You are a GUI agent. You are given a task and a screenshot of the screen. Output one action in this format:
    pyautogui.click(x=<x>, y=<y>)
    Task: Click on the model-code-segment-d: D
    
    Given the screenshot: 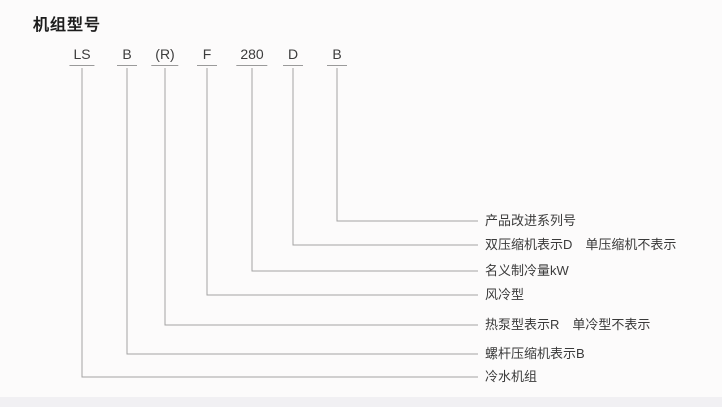 What is the action you would take?
    pyautogui.click(x=293, y=56)
    